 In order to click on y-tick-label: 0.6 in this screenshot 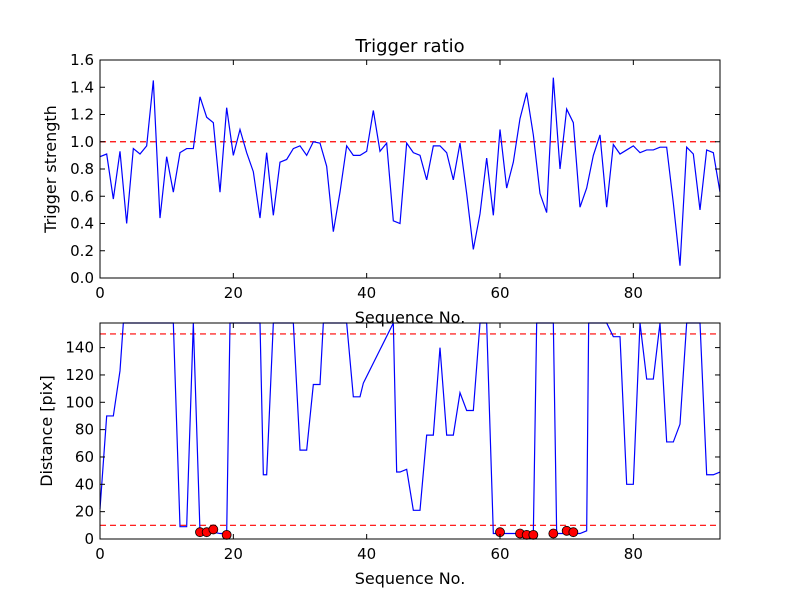, I will do `click(82, 196)`.